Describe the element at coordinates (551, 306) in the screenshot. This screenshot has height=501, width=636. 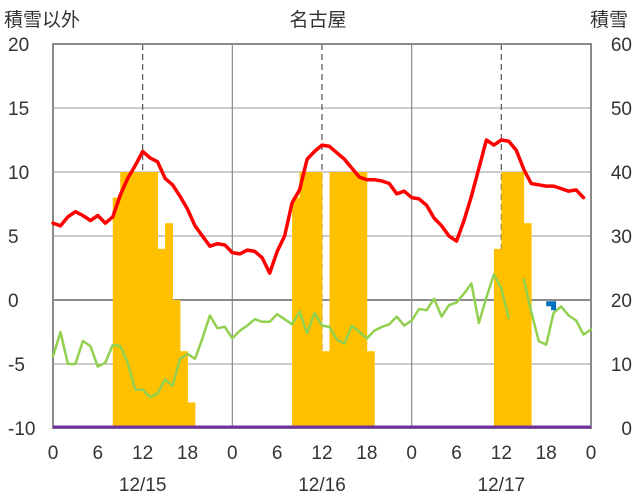
I see `blue-series-line` at that location.